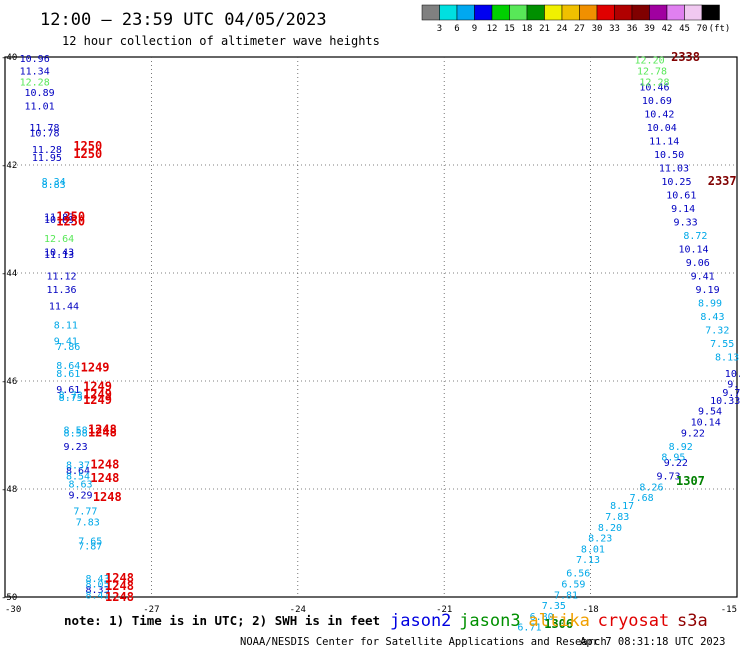  What do you see at coordinates (444, 610) in the screenshot?
I see `x-tick-label: -21` at bounding box center [444, 610].